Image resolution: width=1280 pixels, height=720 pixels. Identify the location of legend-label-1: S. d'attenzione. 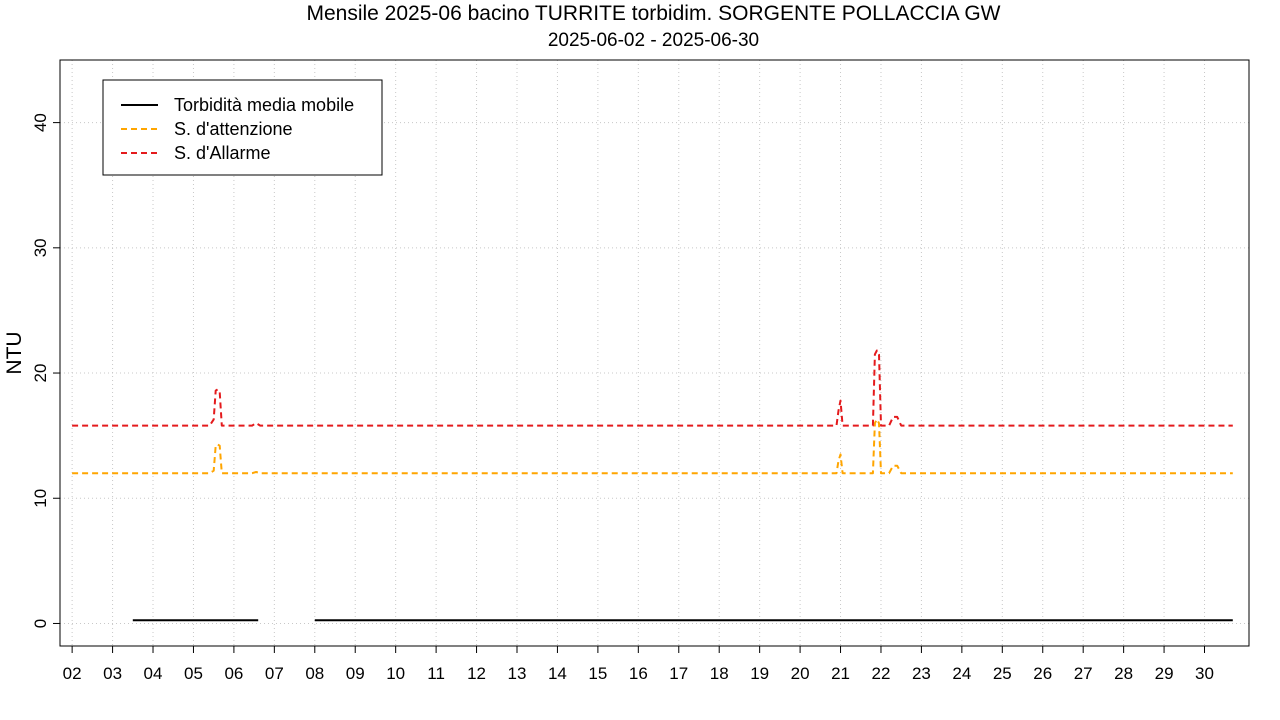
(233, 129).